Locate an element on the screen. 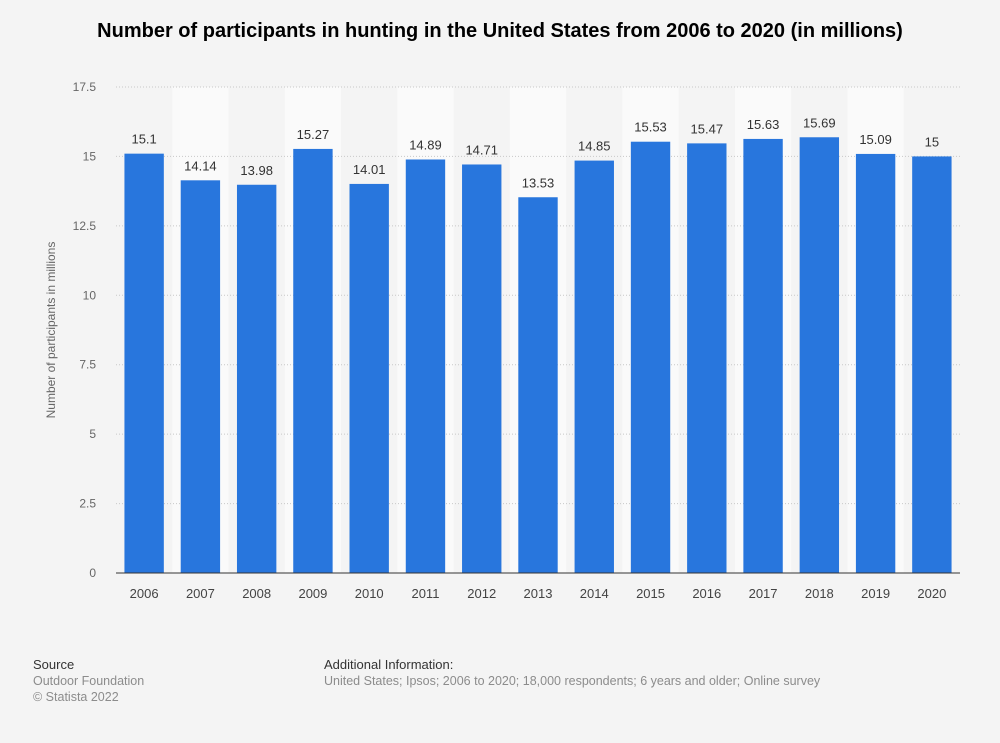  data-label: 14.89 is located at coordinates (425, 144).